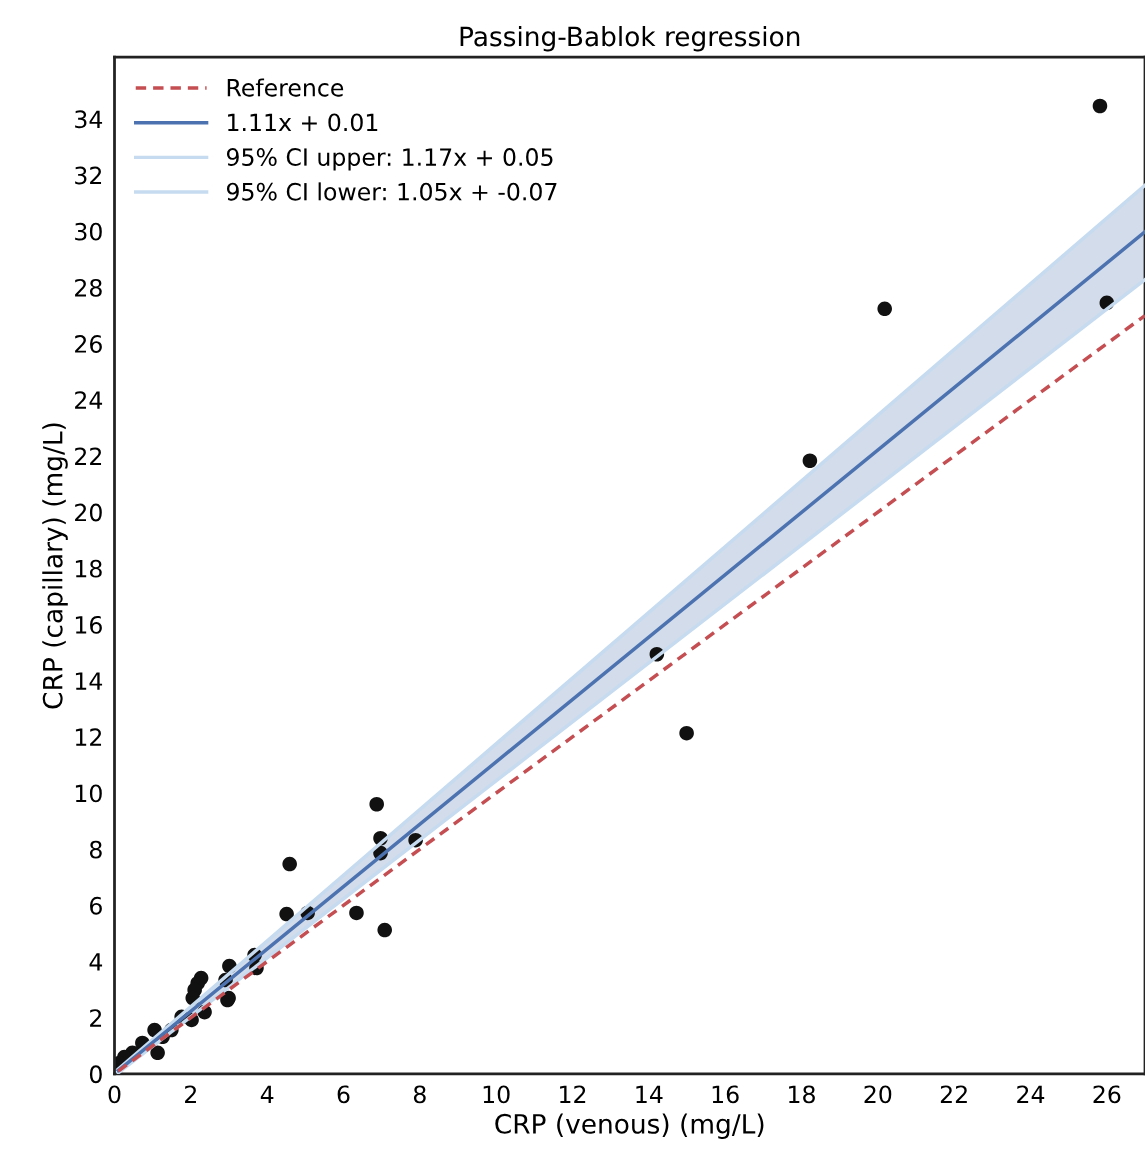 The image size is (1145, 1166). Describe the element at coordinates (88, 568) in the screenshot. I see `y-tick-label: 18` at that location.